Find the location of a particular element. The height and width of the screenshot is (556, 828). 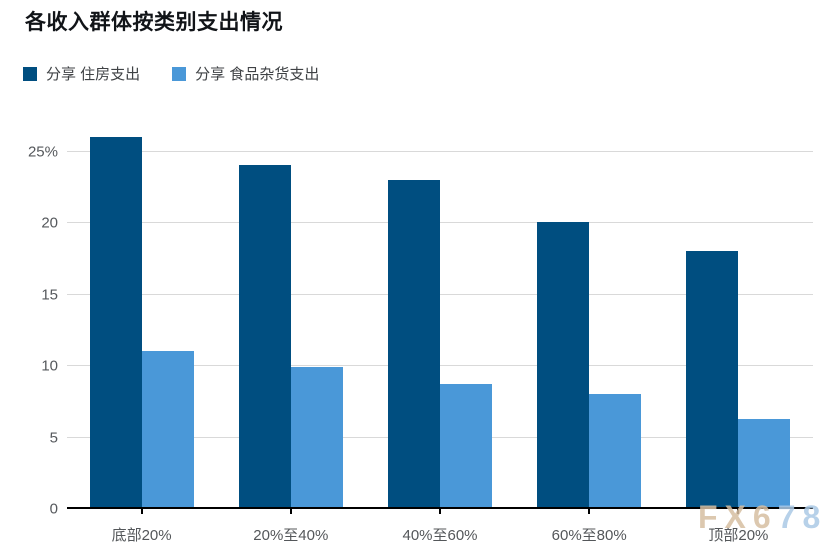

x-axis-line is located at coordinates (440, 508).